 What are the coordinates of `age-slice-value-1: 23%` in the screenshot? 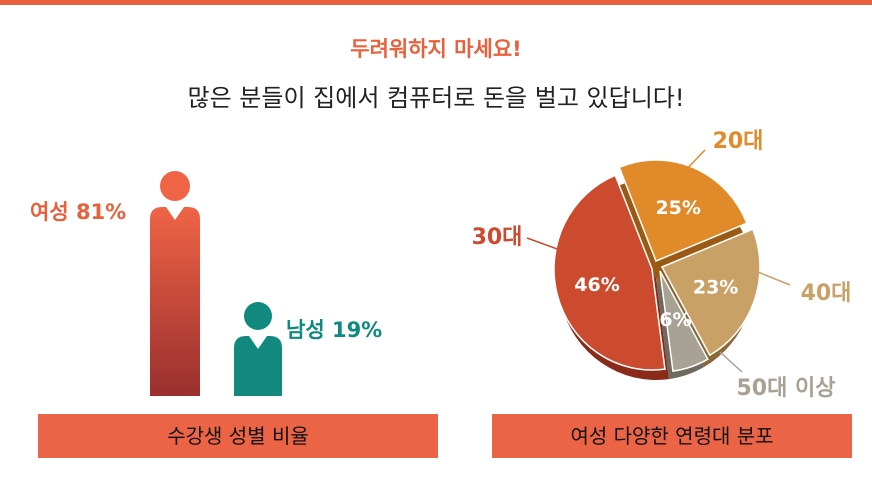 It's located at (715, 287).